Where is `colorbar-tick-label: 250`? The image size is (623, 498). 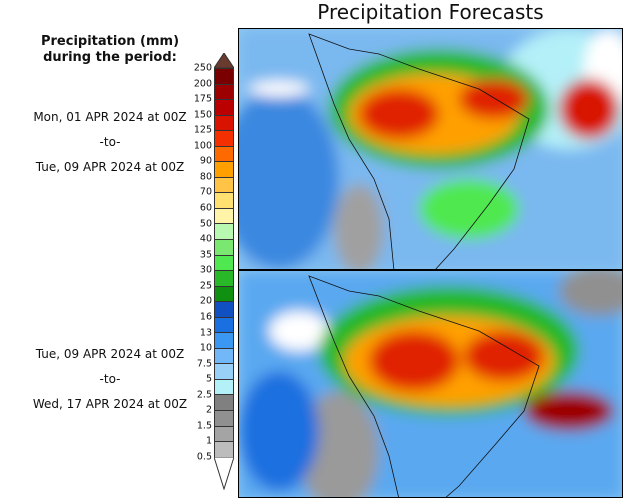 colorbar-tick-label: 250 is located at coordinates (202, 68).